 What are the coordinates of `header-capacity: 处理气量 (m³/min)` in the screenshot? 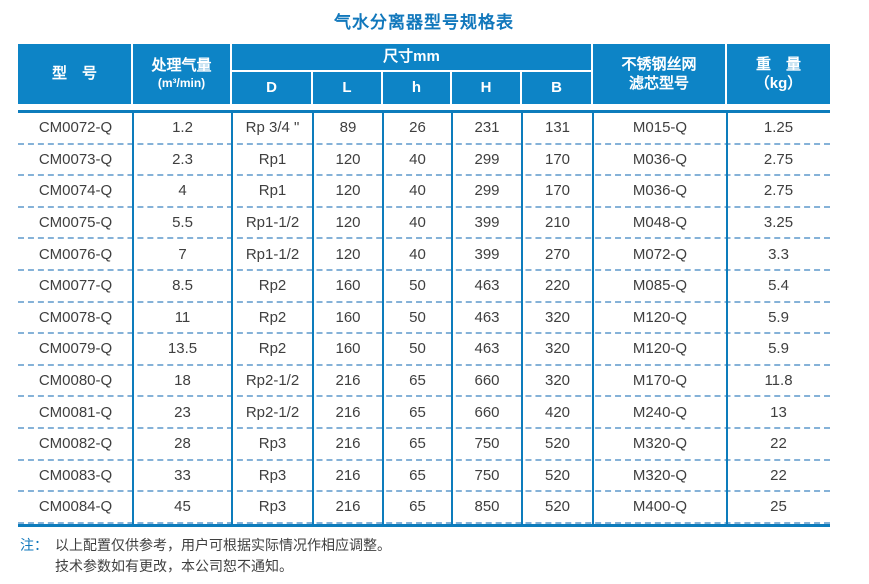 It's located at (182, 74).